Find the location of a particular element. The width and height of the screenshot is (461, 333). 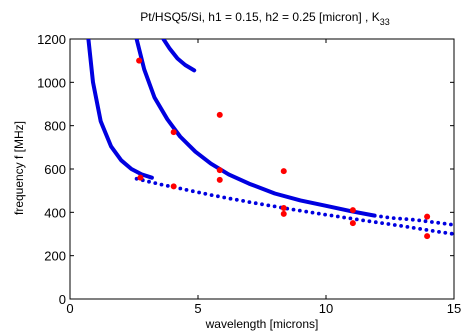

y-axis-label: frequency f [MHz] is located at coordinates (19, 168).